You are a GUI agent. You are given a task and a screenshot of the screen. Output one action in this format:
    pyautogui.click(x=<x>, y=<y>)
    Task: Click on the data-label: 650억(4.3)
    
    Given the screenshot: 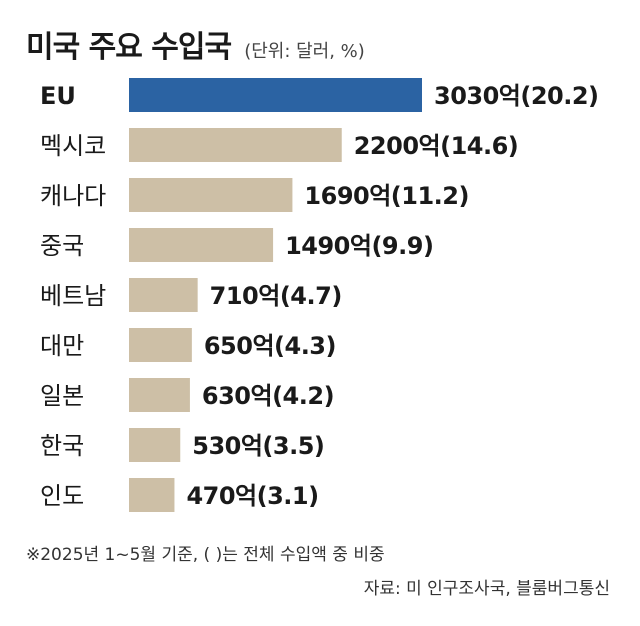 What is the action you would take?
    pyautogui.click(x=270, y=346)
    